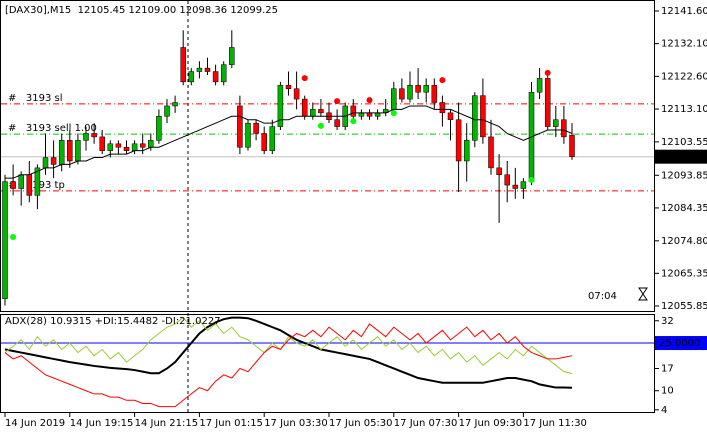 This screenshot has width=707, height=433. What do you see at coordinates (643, 294) in the screenshot?
I see `hourglass-icon` at bounding box center [643, 294].